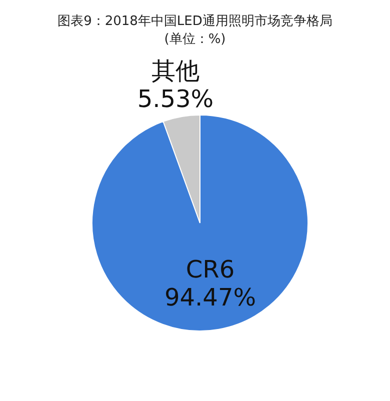  What do you see at coordinates (210, 298) in the screenshot?
I see `data-label: 94.47%` at bounding box center [210, 298].